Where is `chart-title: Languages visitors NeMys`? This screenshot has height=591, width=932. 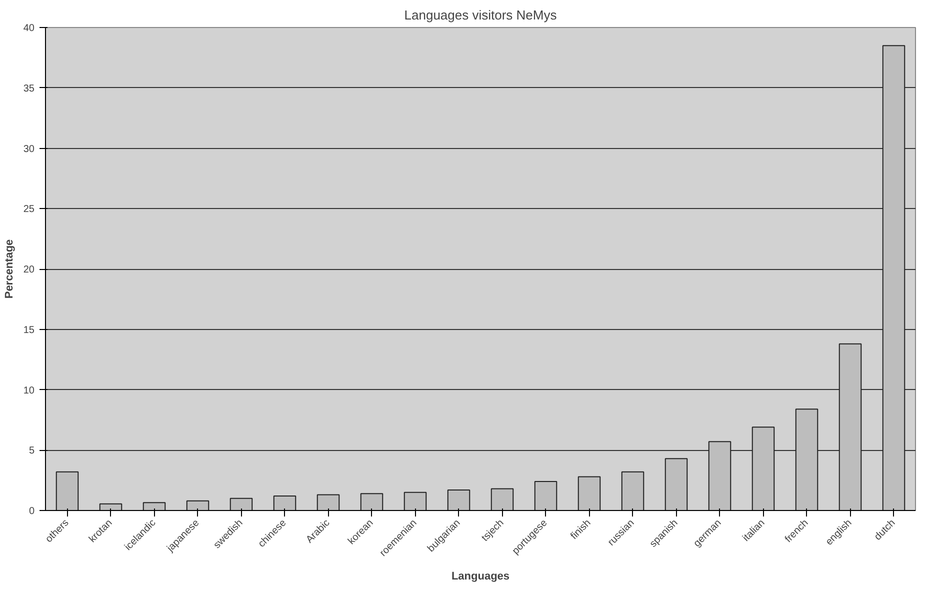 chart-title: Languages visitors NeMys is located at coordinates (481, 15).